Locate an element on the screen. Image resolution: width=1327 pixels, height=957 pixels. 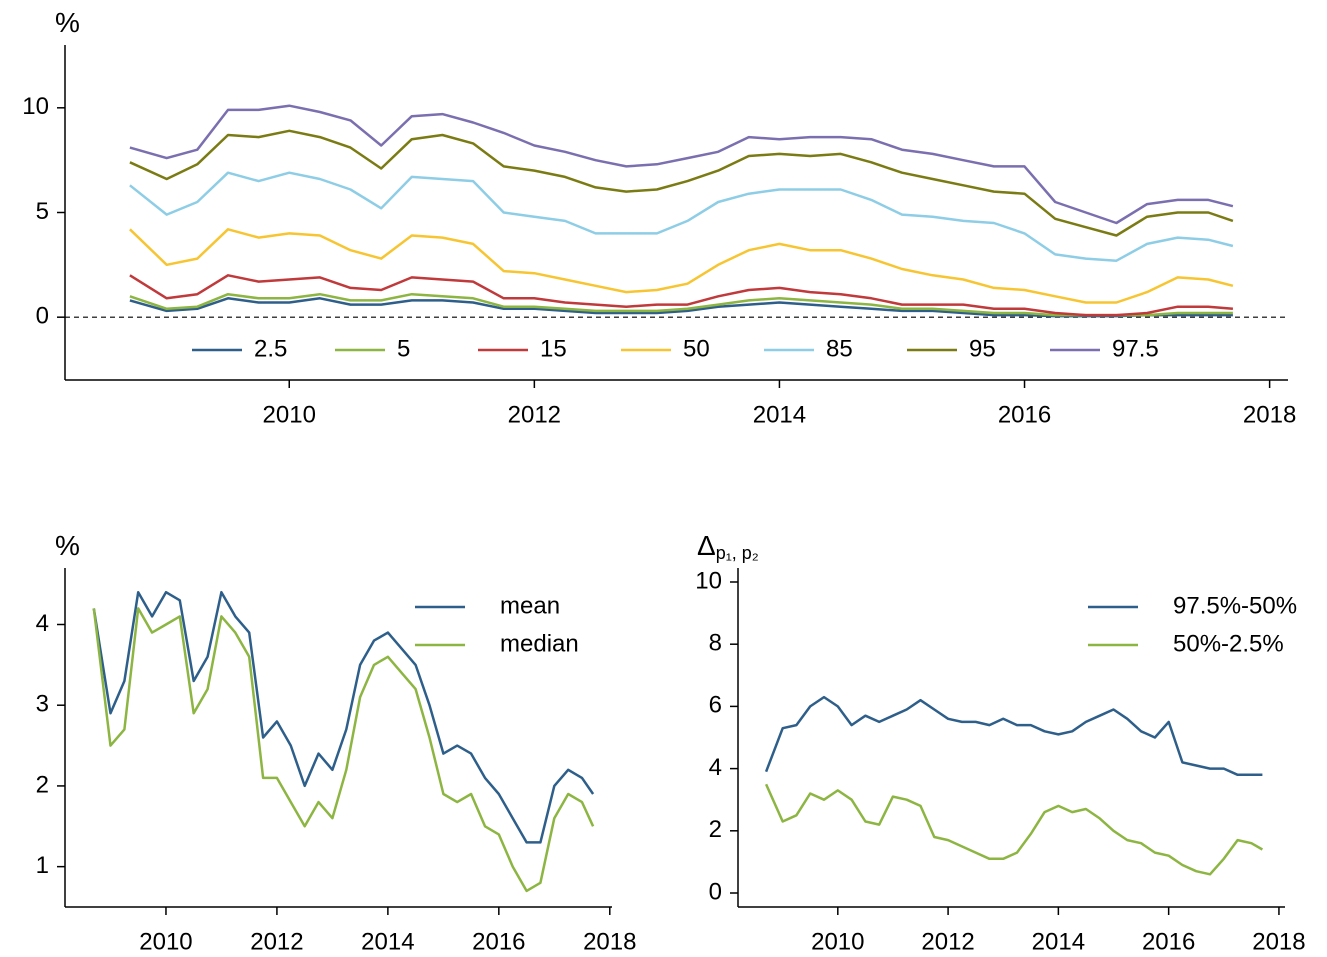
y-label-subscript: p₁, p₂ is located at coordinates (737, 553).